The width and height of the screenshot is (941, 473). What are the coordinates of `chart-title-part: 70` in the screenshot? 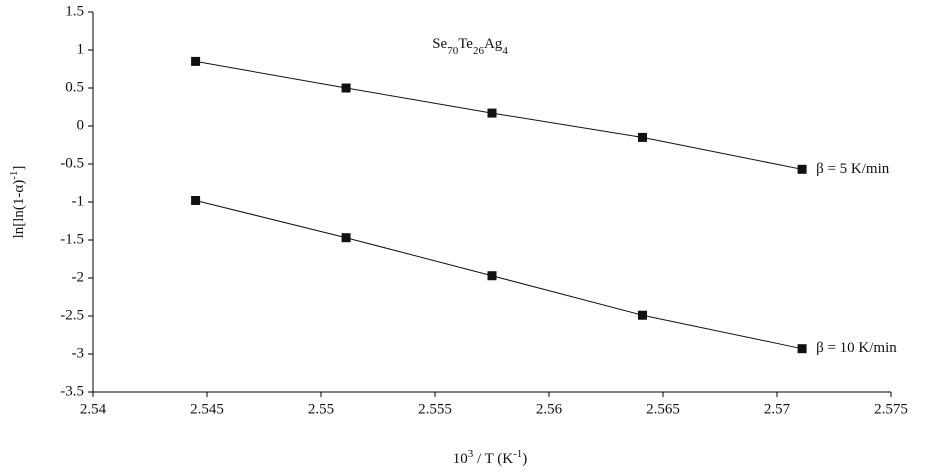 It's located at (453, 51).